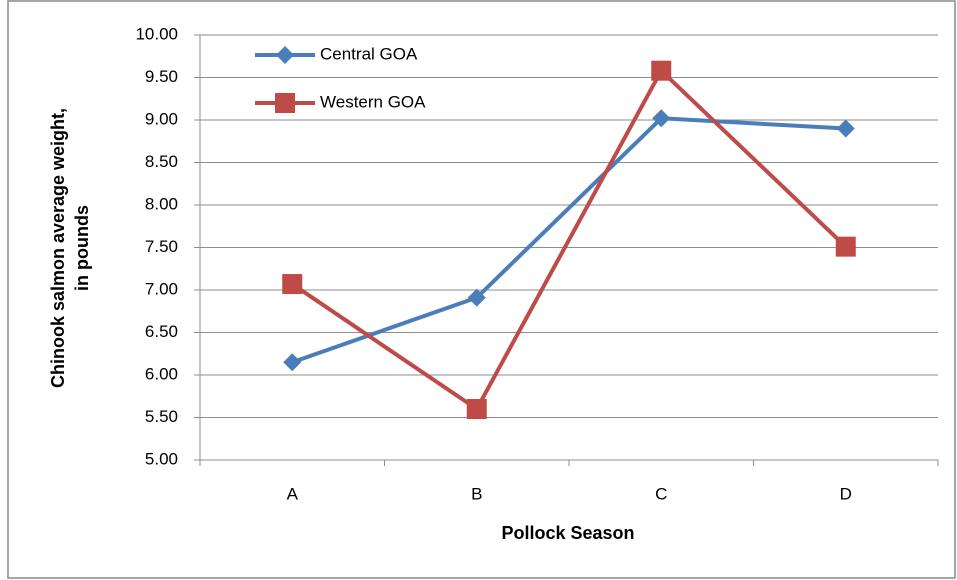 This screenshot has width=957, height=580. Describe the element at coordinates (846, 493) in the screenshot. I see `x-tick-label: D` at that location.